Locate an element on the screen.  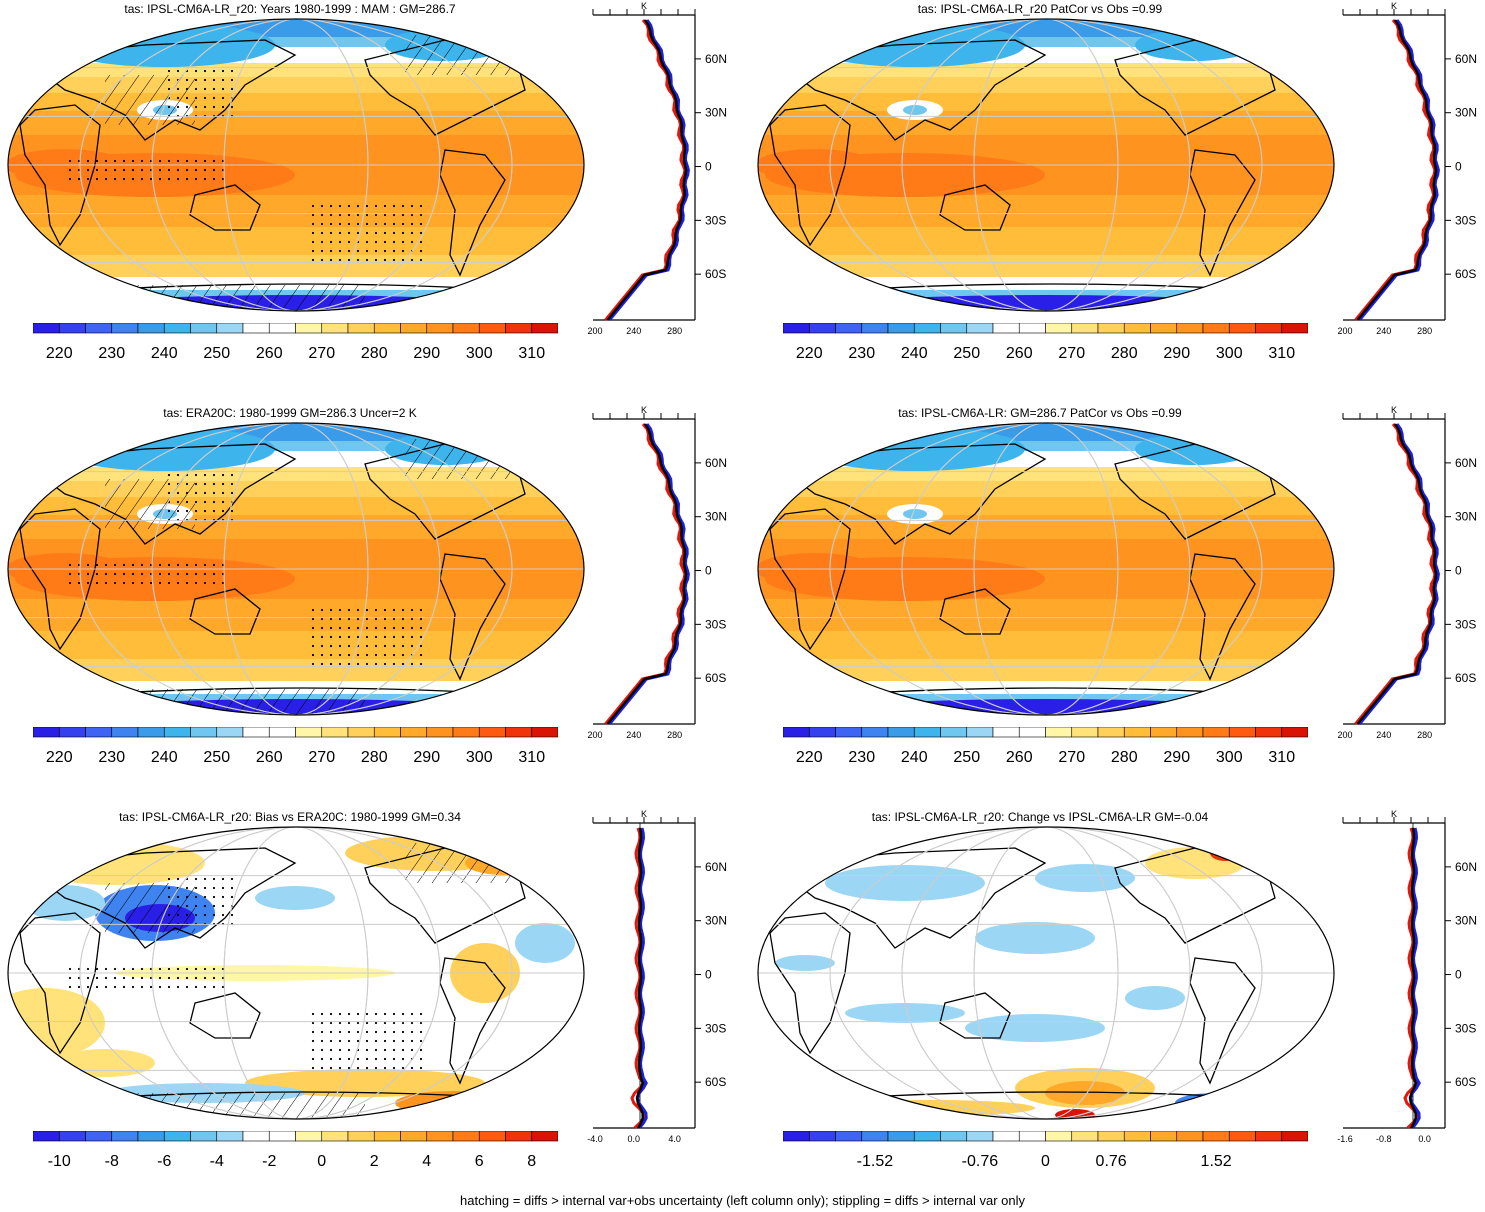
x-tick-label: 240 is located at coordinates (1383, 331).